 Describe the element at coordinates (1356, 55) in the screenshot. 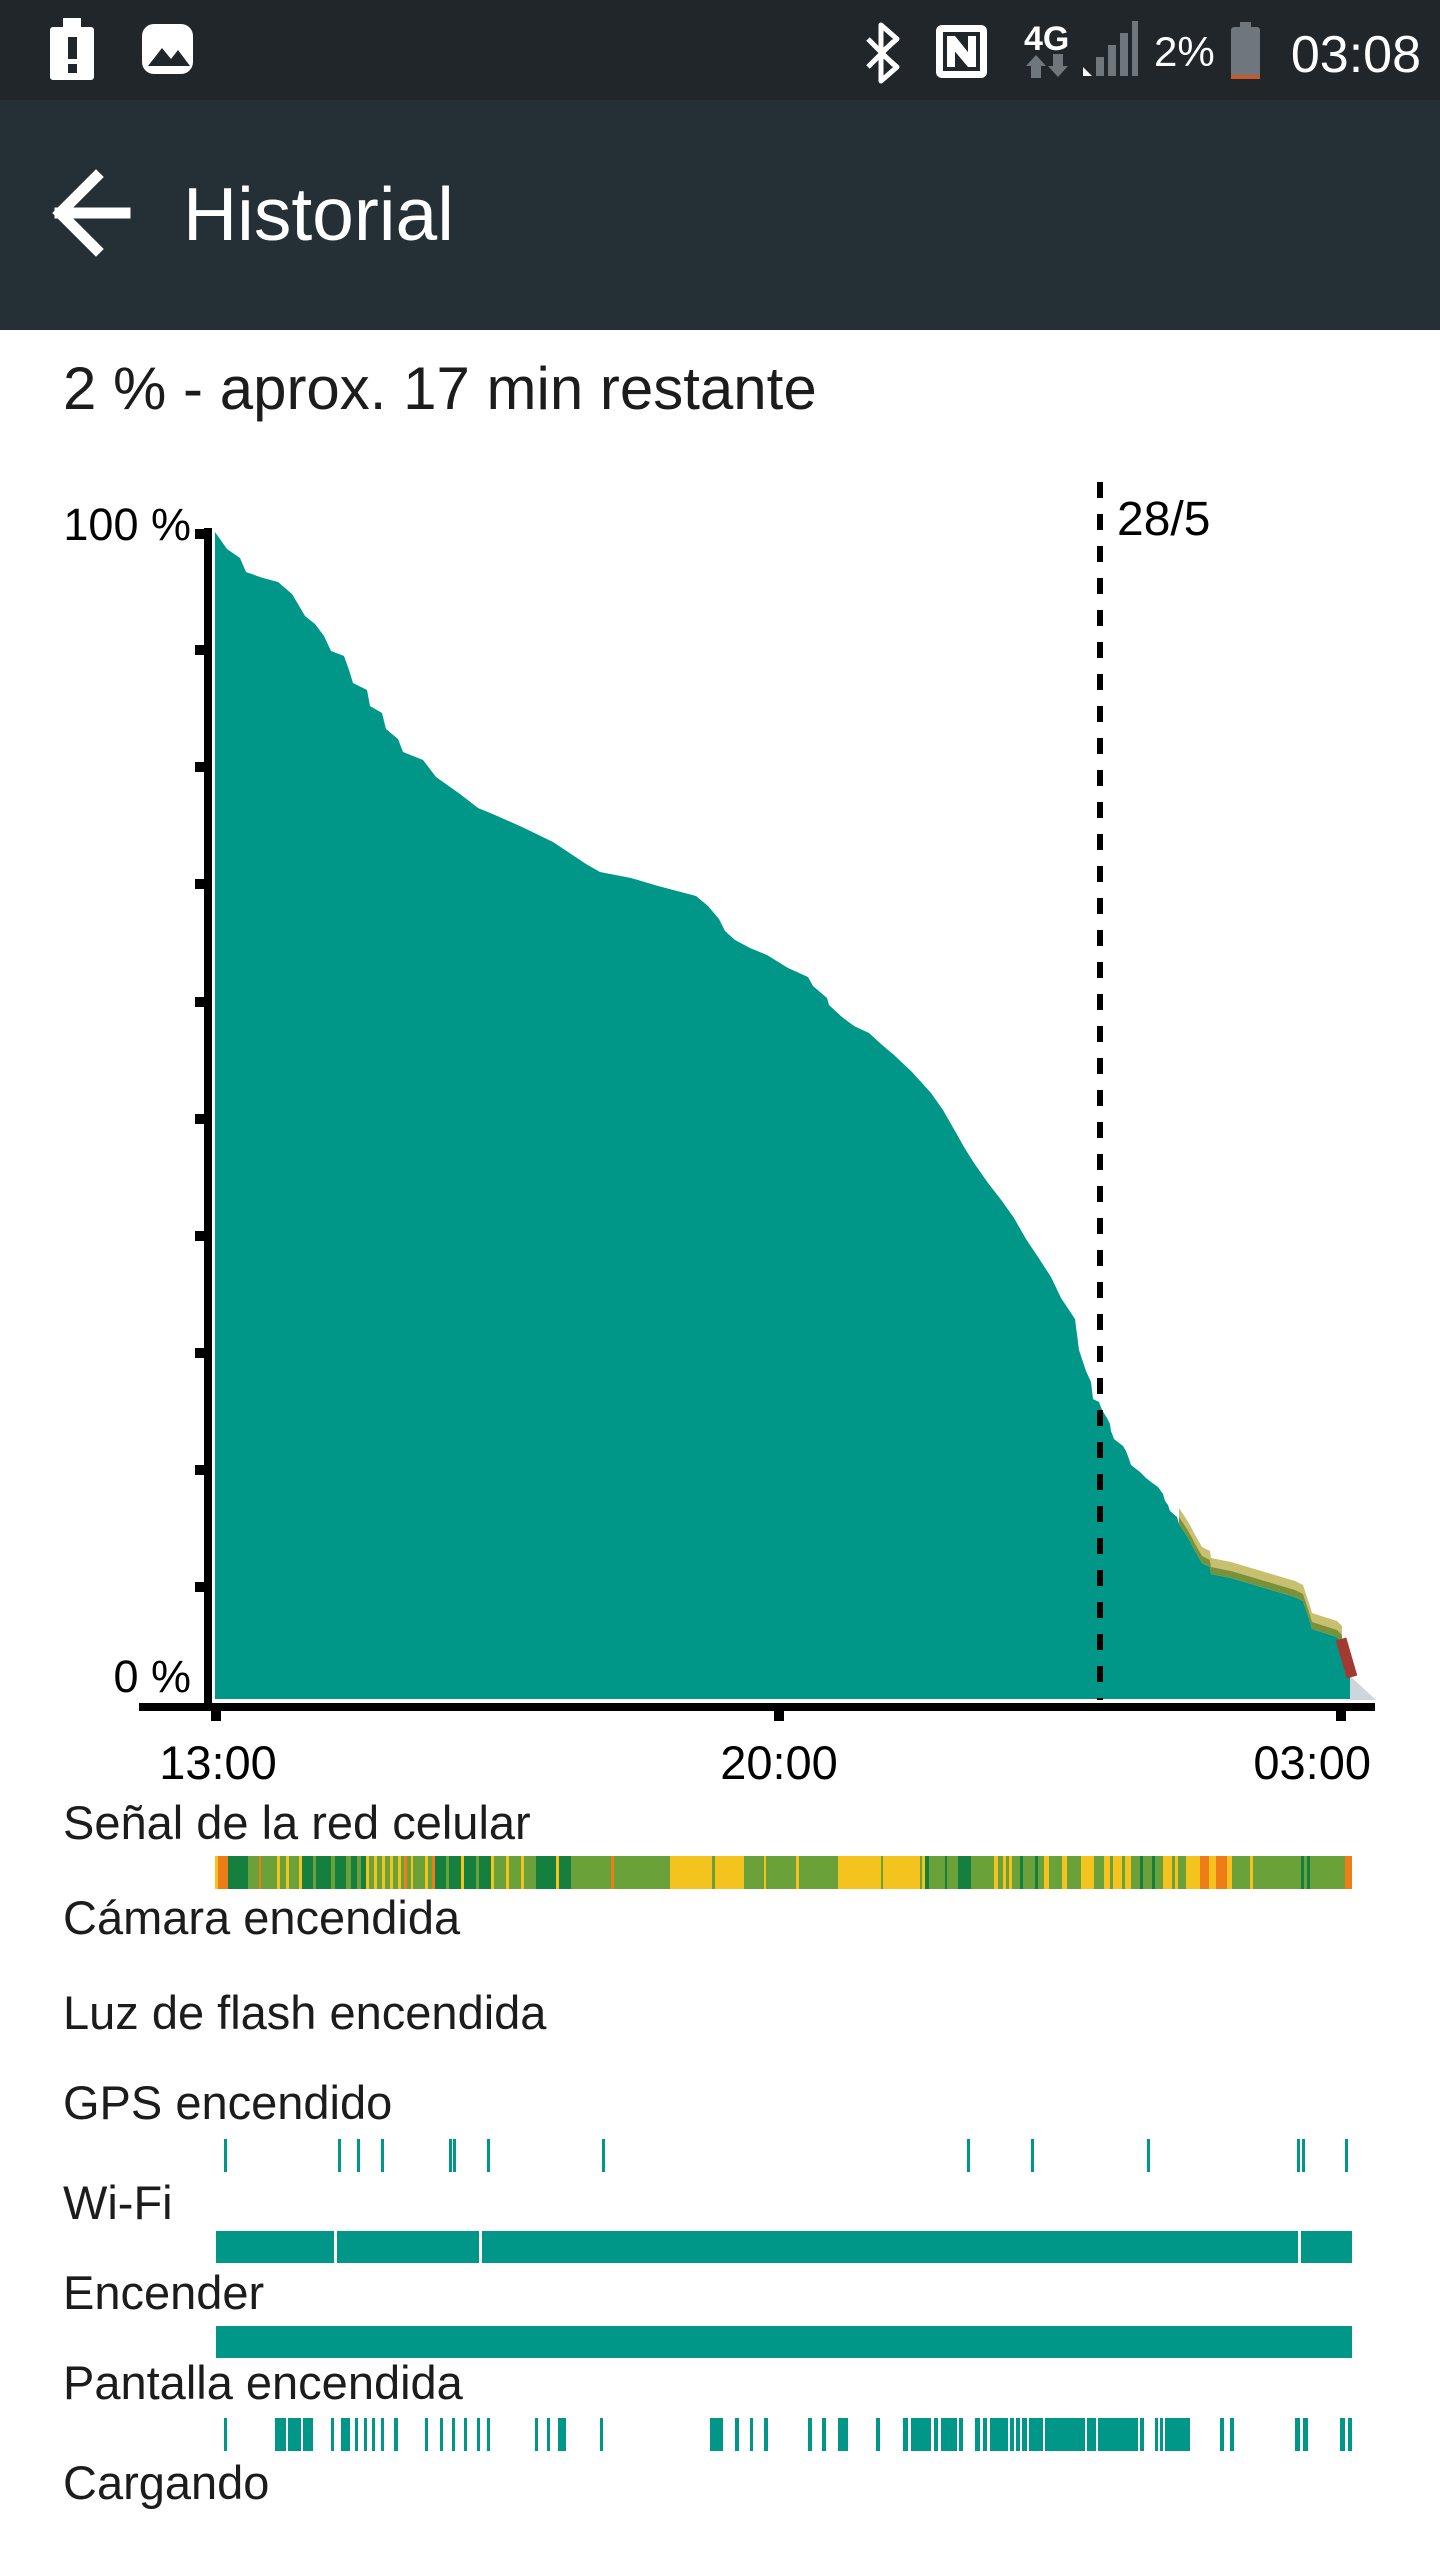

I see `svg-text: 03:08` at that location.